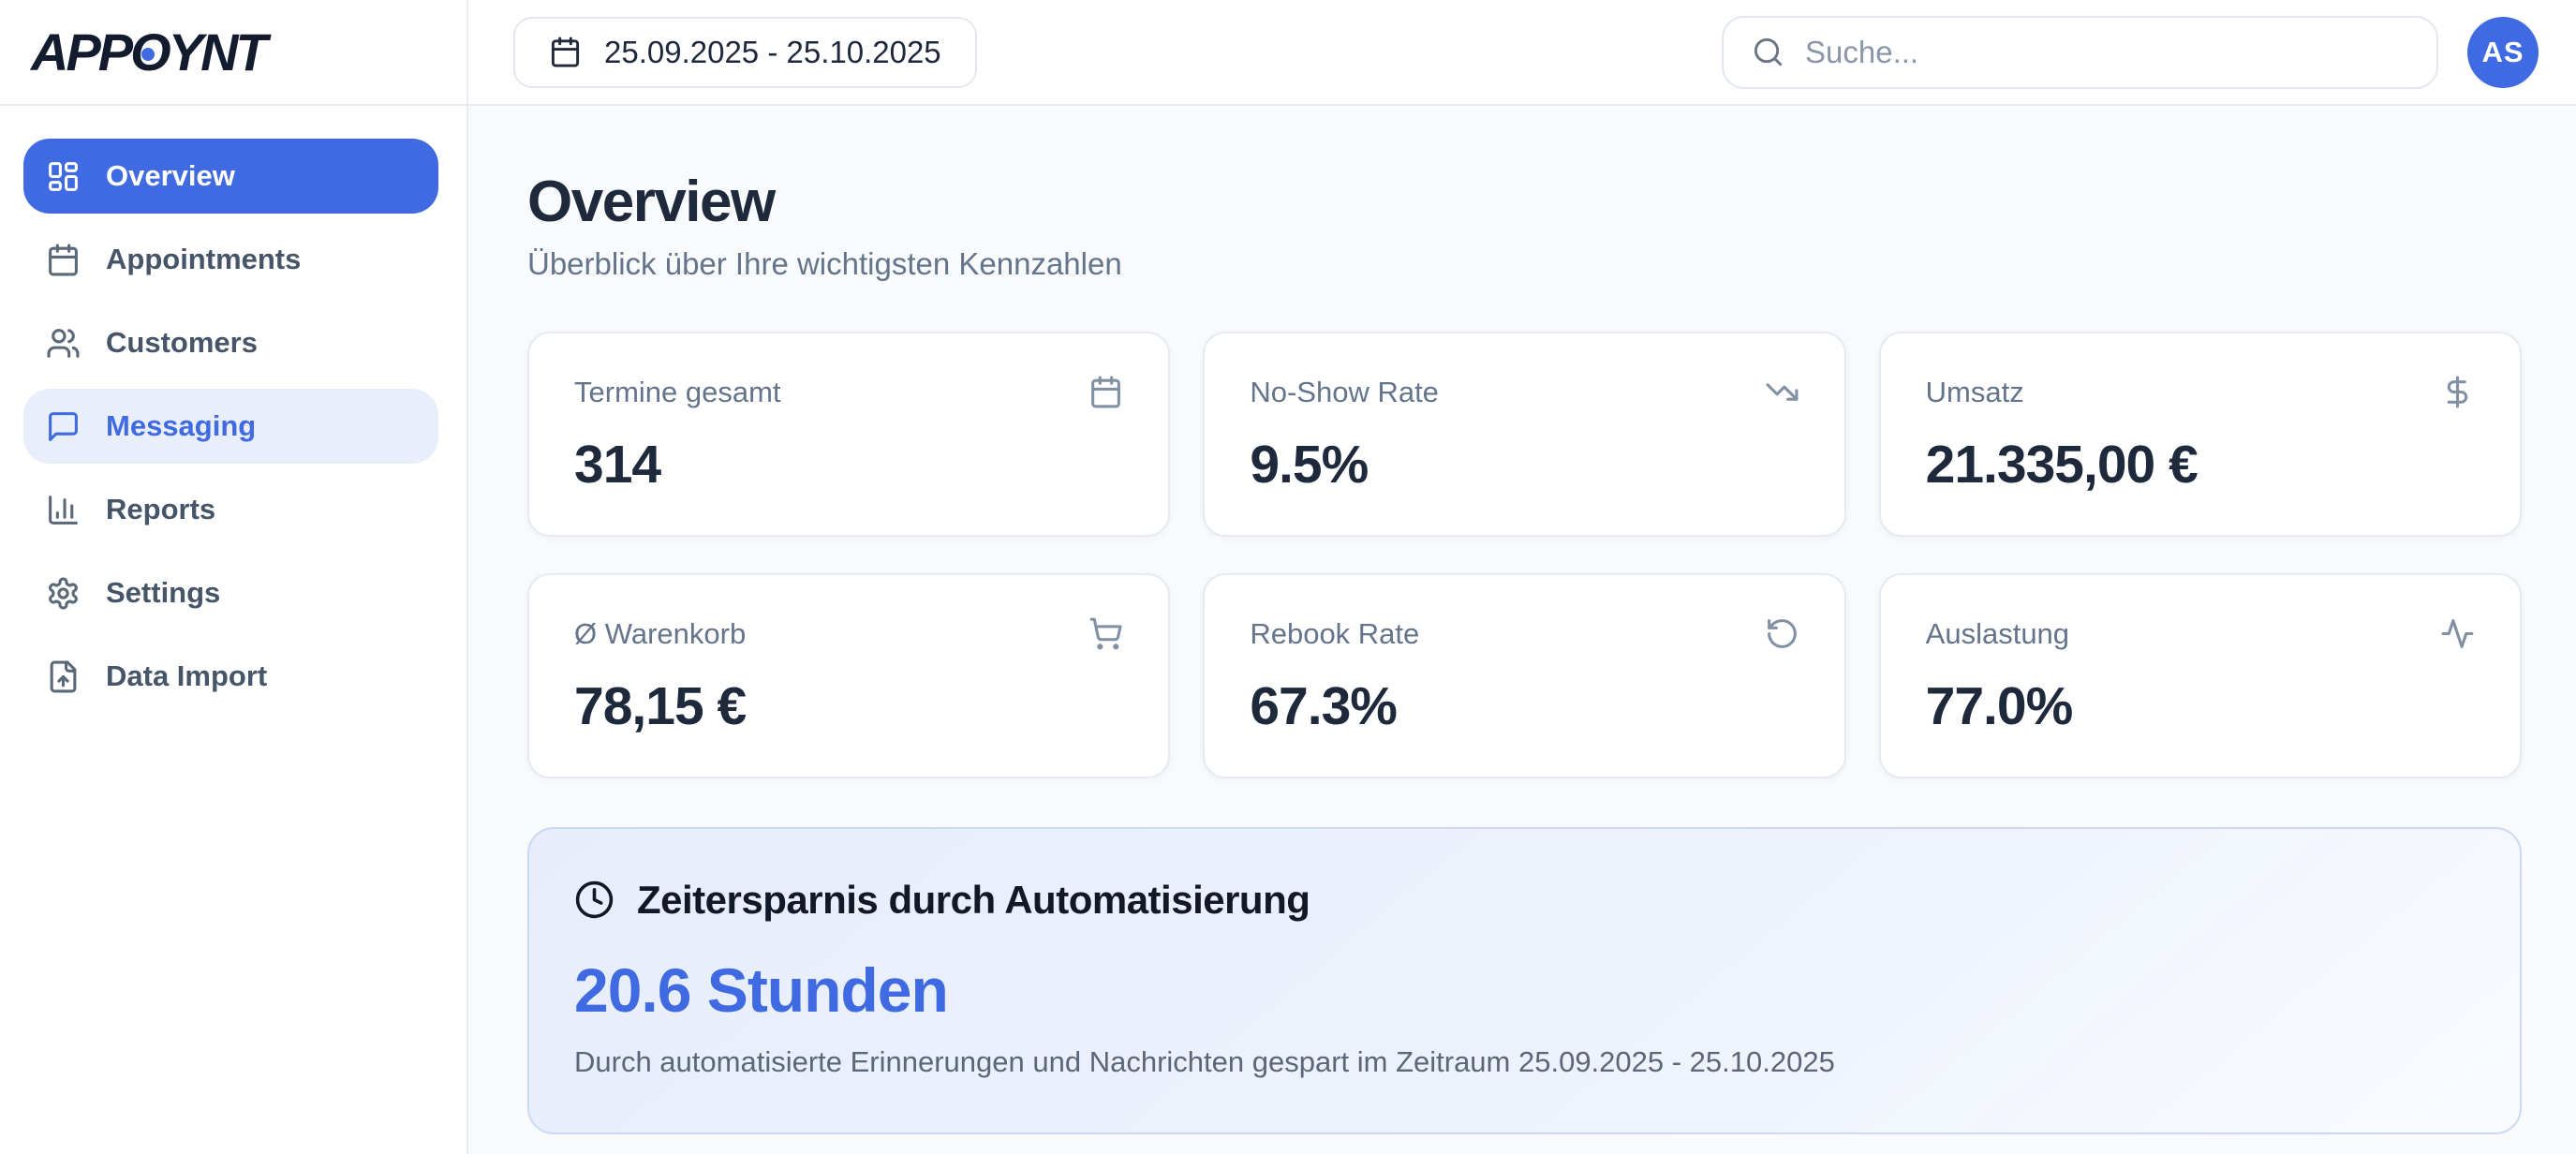 The image size is (2576, 1154). Describe the element at coordinates (230, 510) in the screenshot. I see `sidebar-item-reports: Reports` at that location.